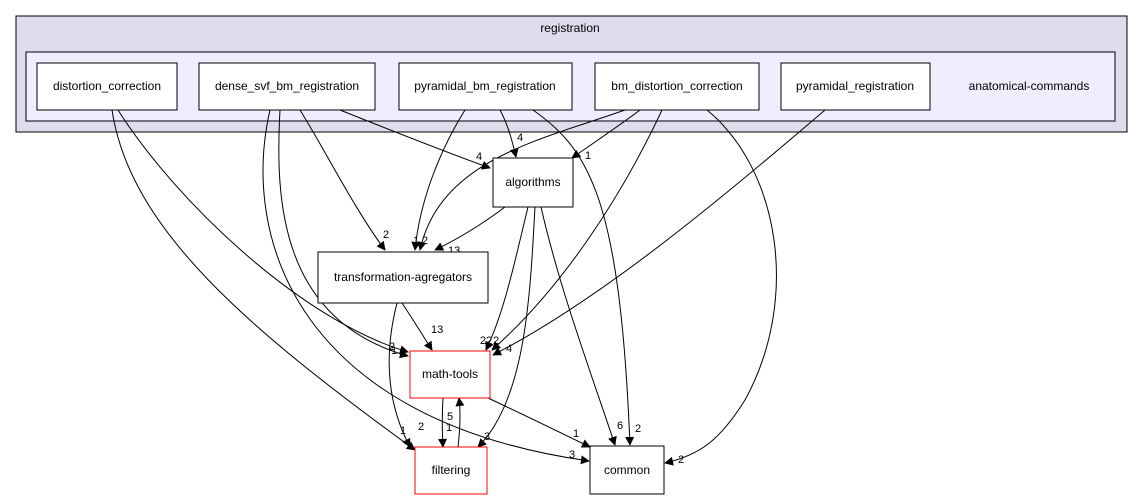  What do you see at coordinates (486, 341) in the screenshot?
I see `edge-label: 22` at bounding box center [486, 341].